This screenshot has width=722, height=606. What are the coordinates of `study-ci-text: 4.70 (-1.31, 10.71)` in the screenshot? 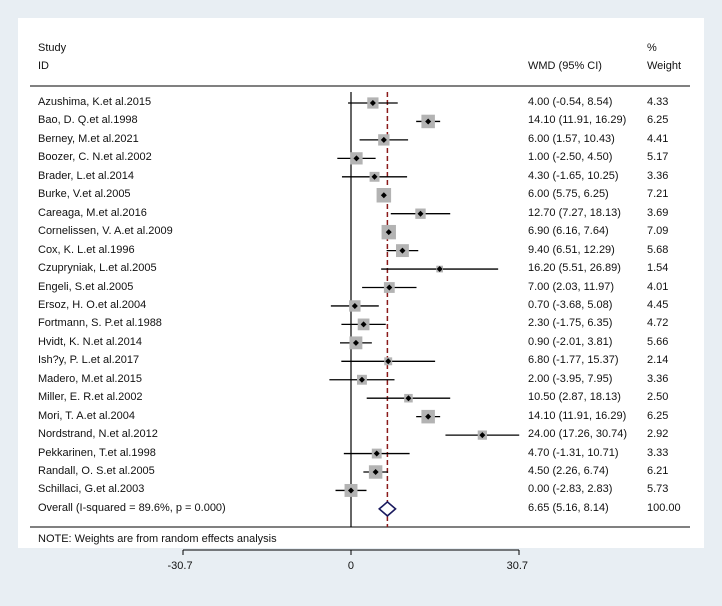 It's located at (573, 452).